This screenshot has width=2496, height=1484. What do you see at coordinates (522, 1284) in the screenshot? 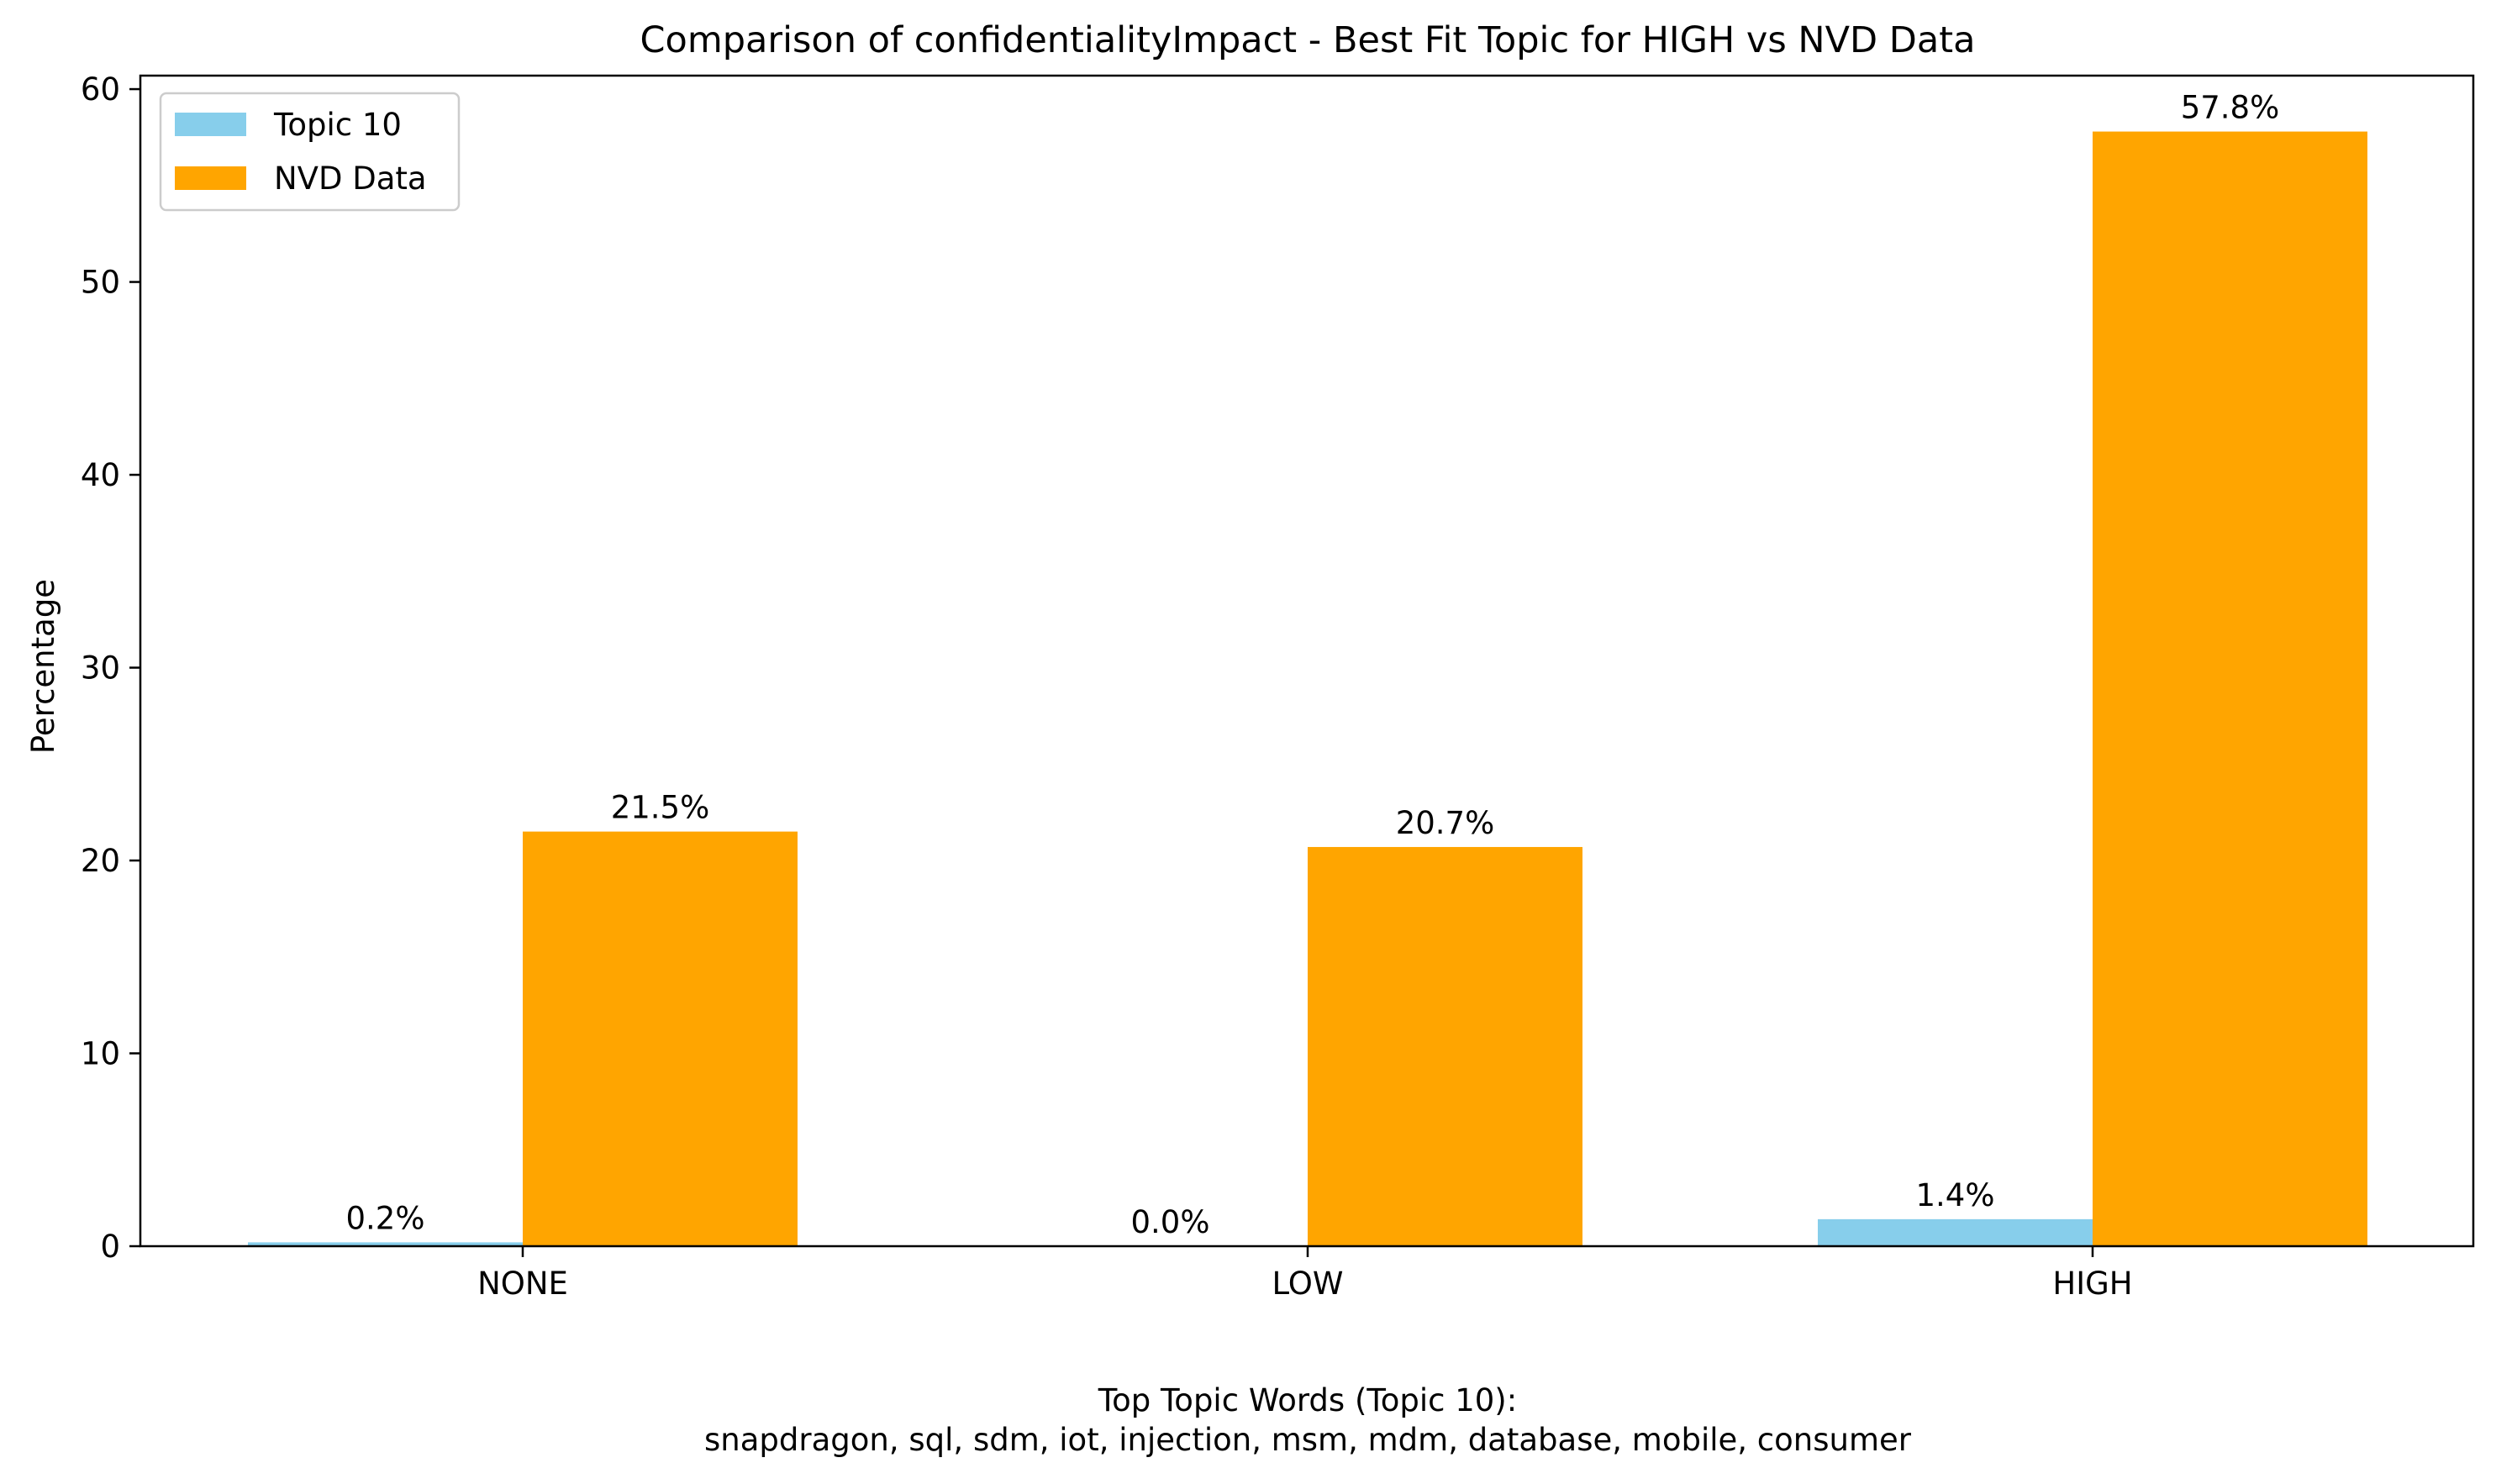
I see `x-tick-label-none: NONE` at bounding box center [522, 1284].